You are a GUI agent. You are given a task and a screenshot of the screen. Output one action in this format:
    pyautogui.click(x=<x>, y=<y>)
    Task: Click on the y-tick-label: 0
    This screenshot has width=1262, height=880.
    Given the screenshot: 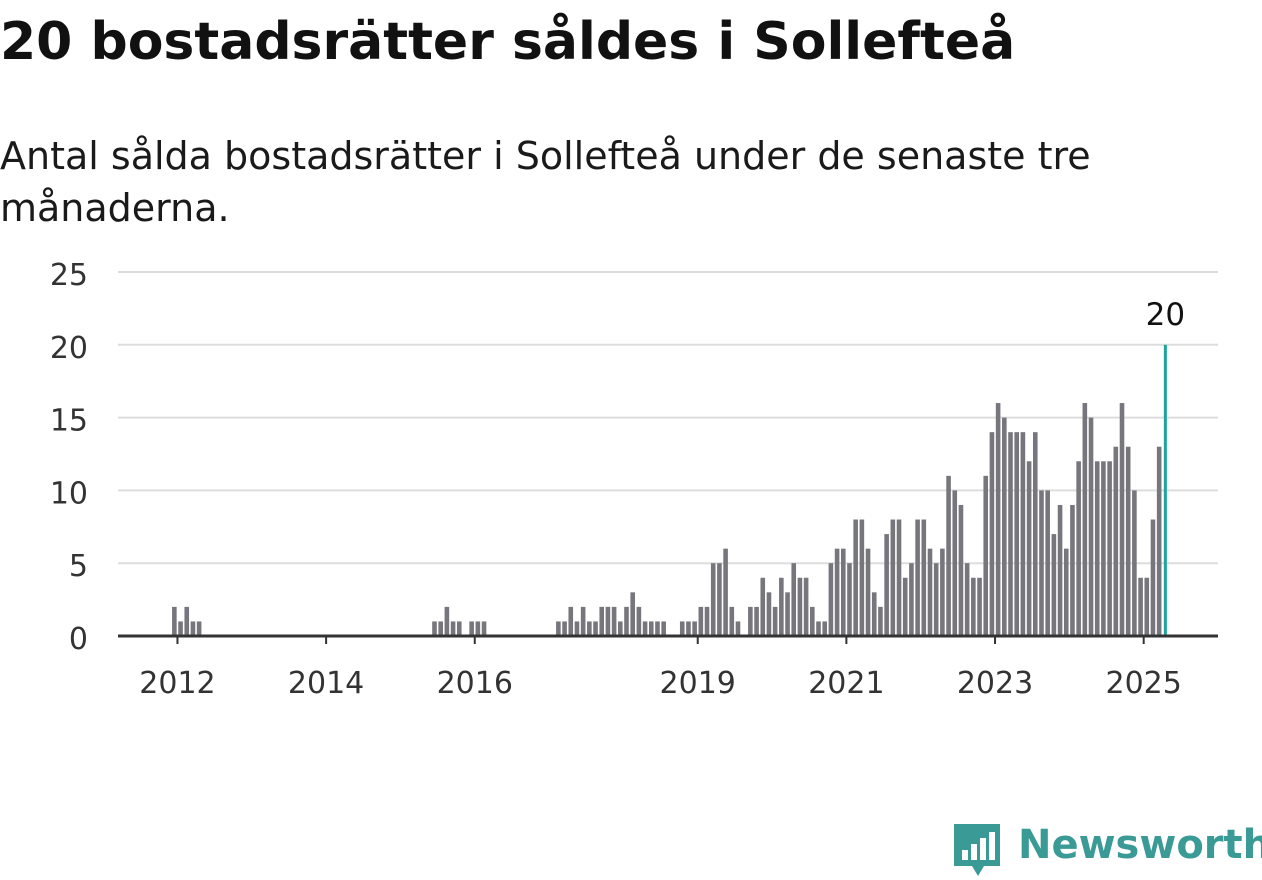 What is the action you would take?
    pyautogui.click(x=78, y=639)
    